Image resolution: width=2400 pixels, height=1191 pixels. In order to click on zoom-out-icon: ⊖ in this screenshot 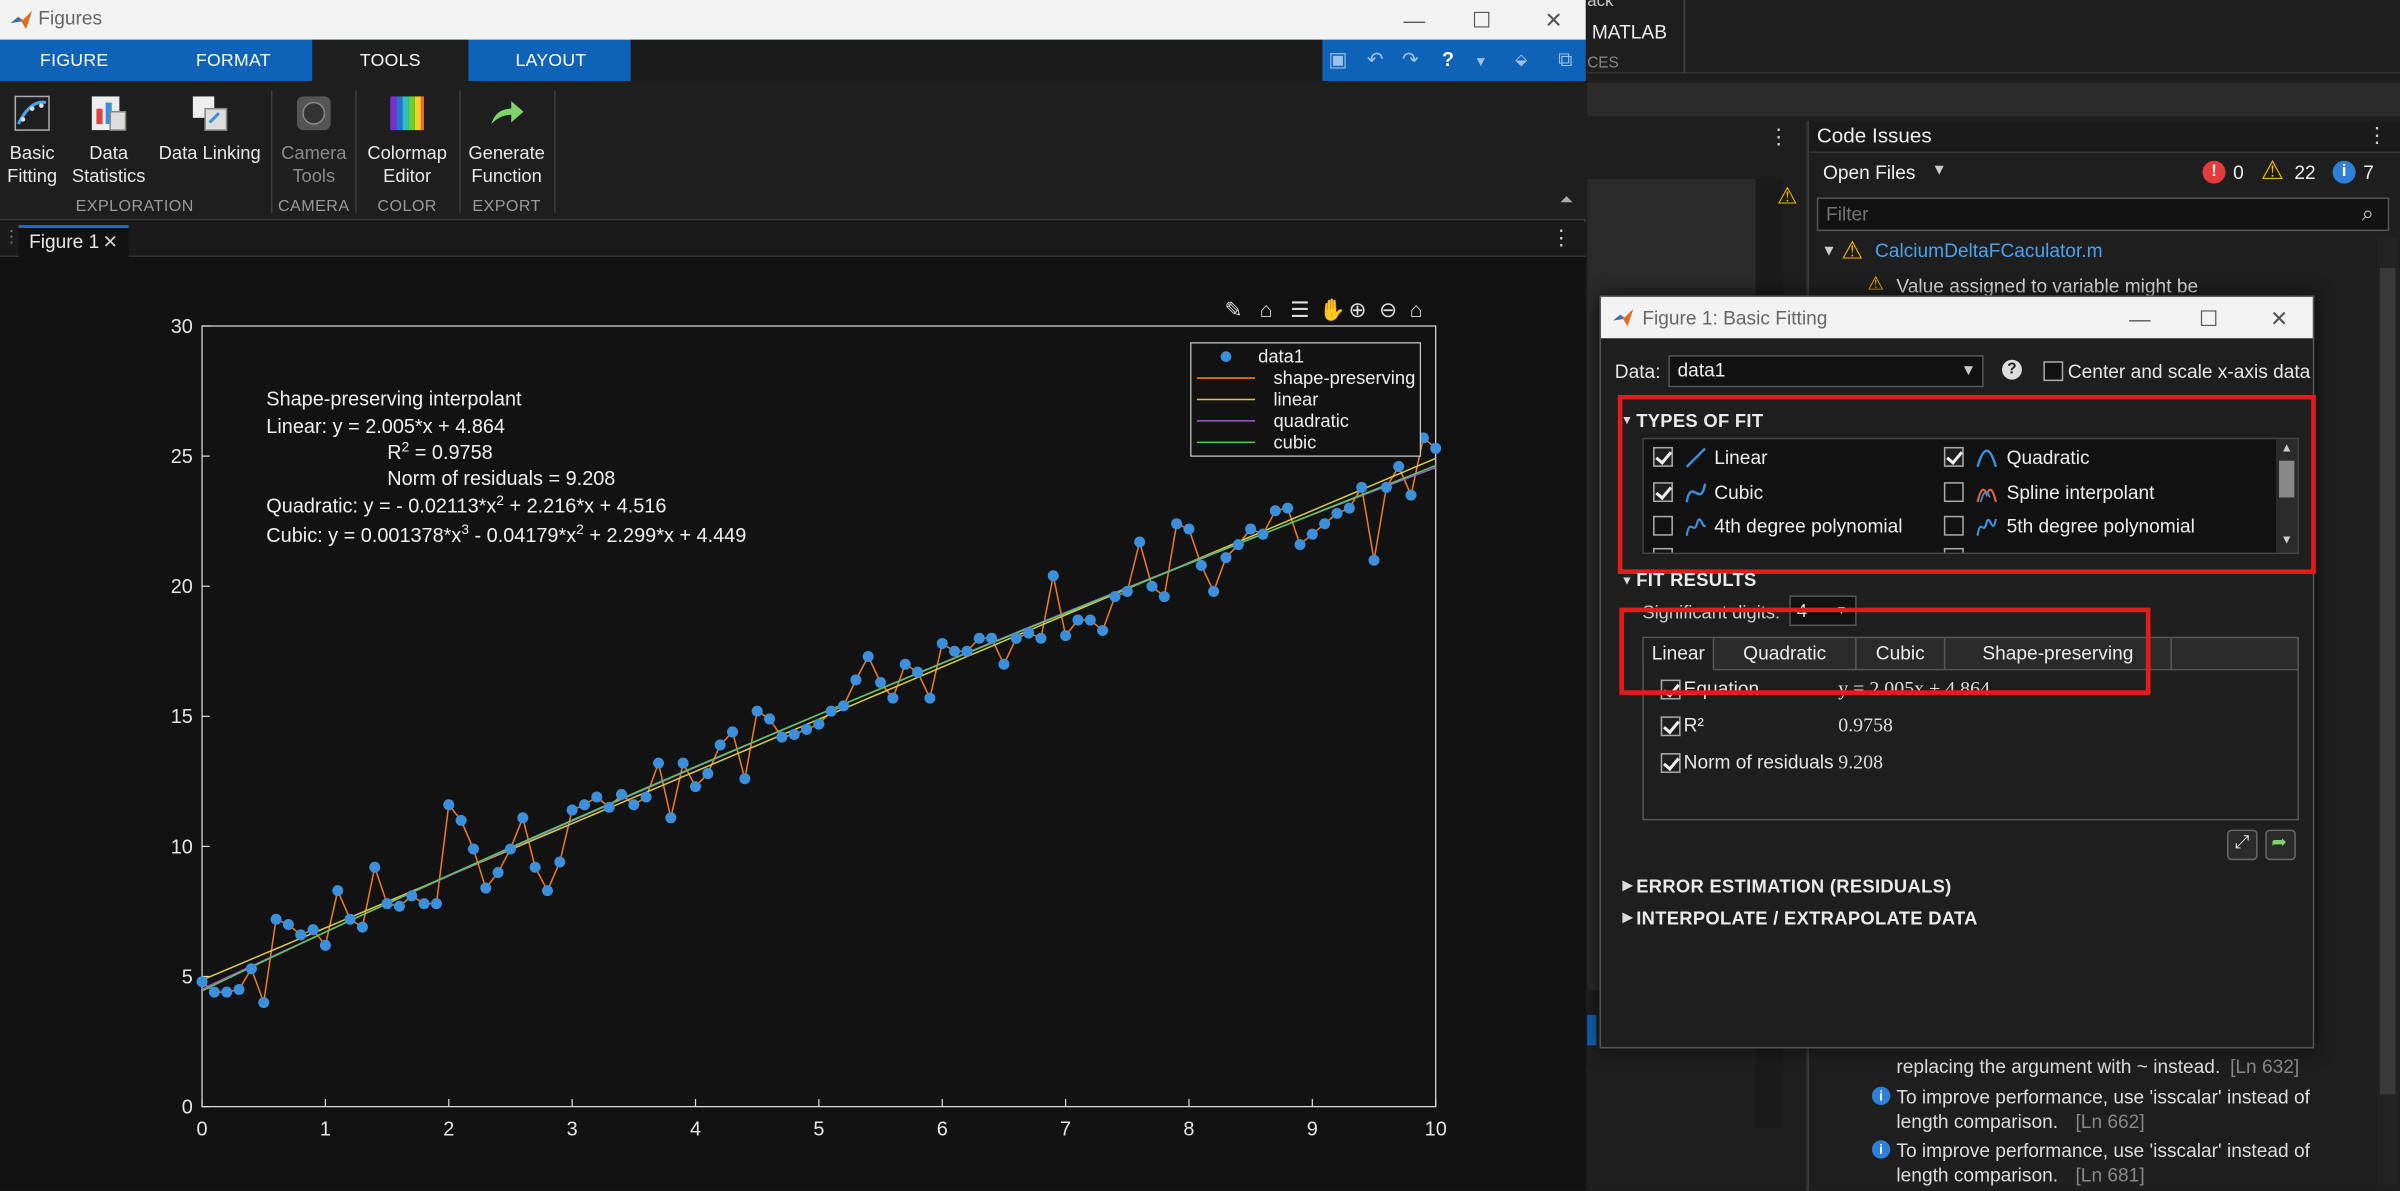, I will do `click(1388, 309)`.